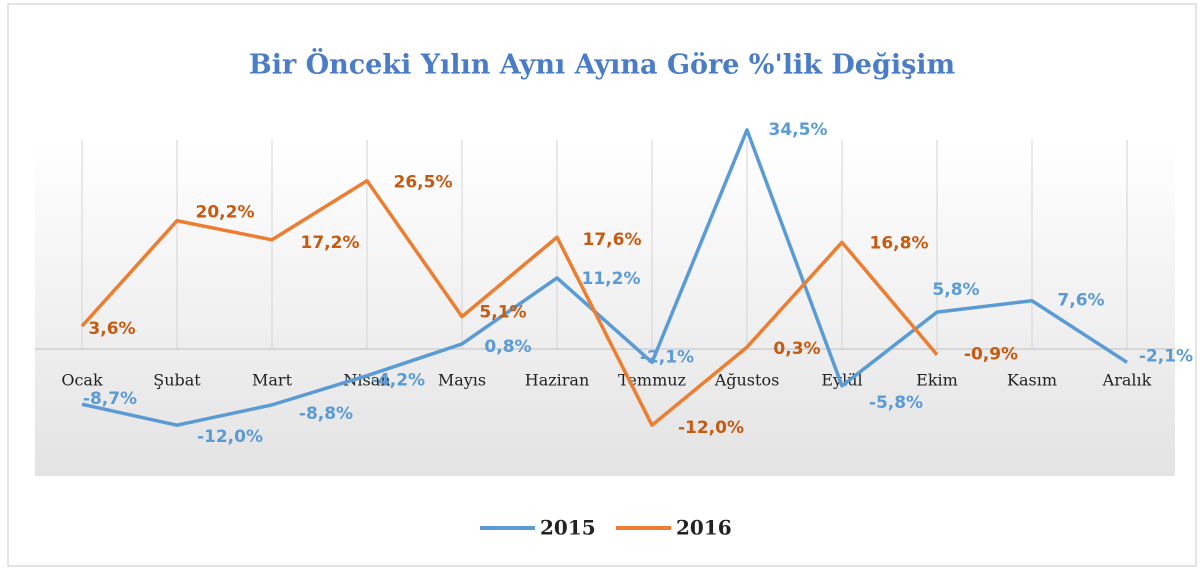 This screenshot has height=575, width=1204. I want to click on data-label: 5,8%, so click(955, 290).